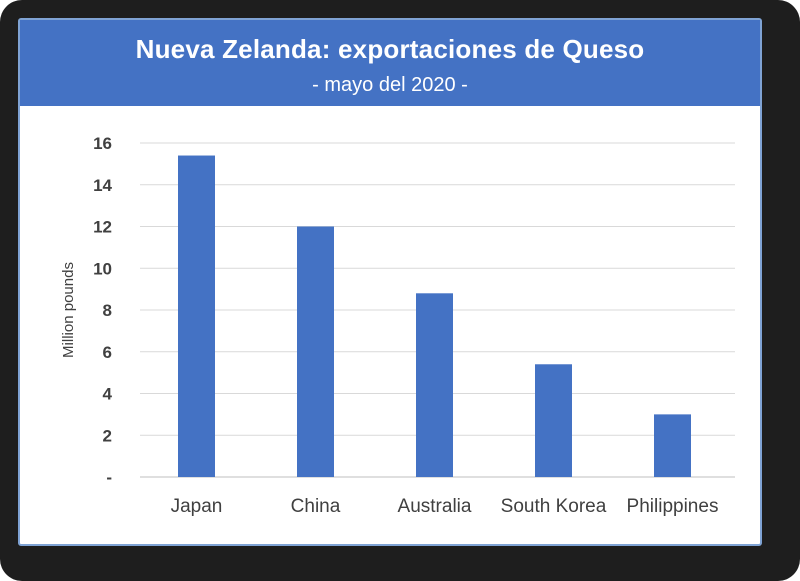 The width and height of the screenshot is (800, 581). What do you see at coordinates (390, 85) in the screenshot?
I see `chart-subtitle: - mayo del 2020 -` at bounding box center [390, 85].